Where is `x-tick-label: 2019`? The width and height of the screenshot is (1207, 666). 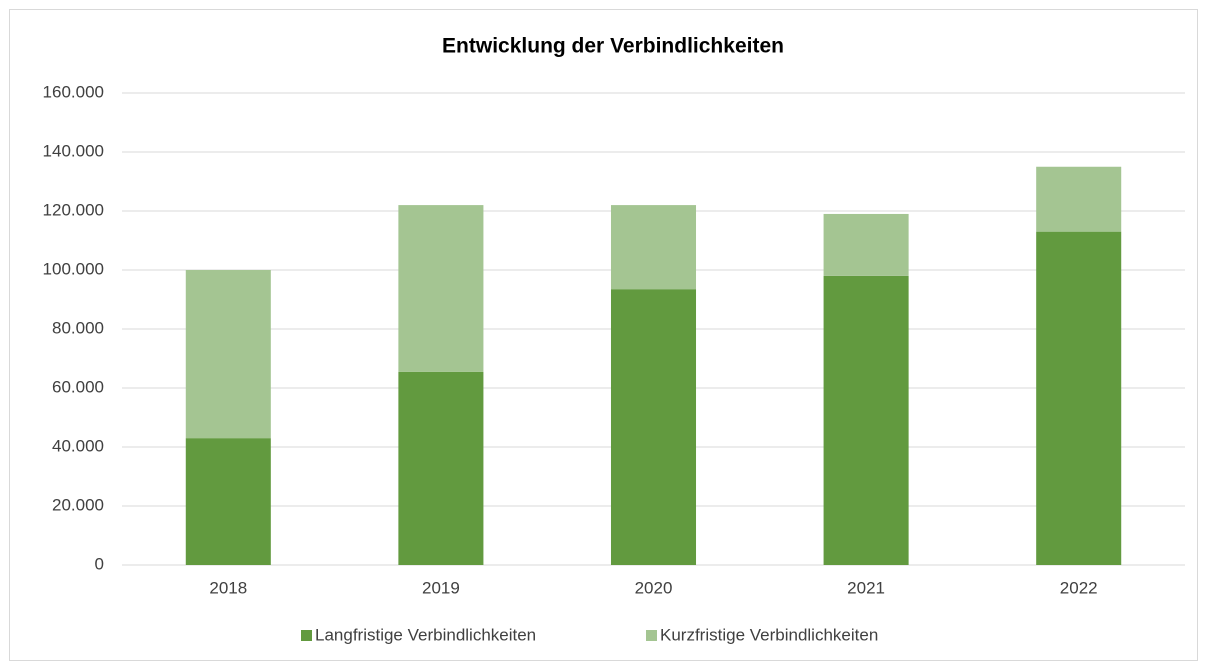 x-tick-label: 2019 is located at coordinates (441, 587).